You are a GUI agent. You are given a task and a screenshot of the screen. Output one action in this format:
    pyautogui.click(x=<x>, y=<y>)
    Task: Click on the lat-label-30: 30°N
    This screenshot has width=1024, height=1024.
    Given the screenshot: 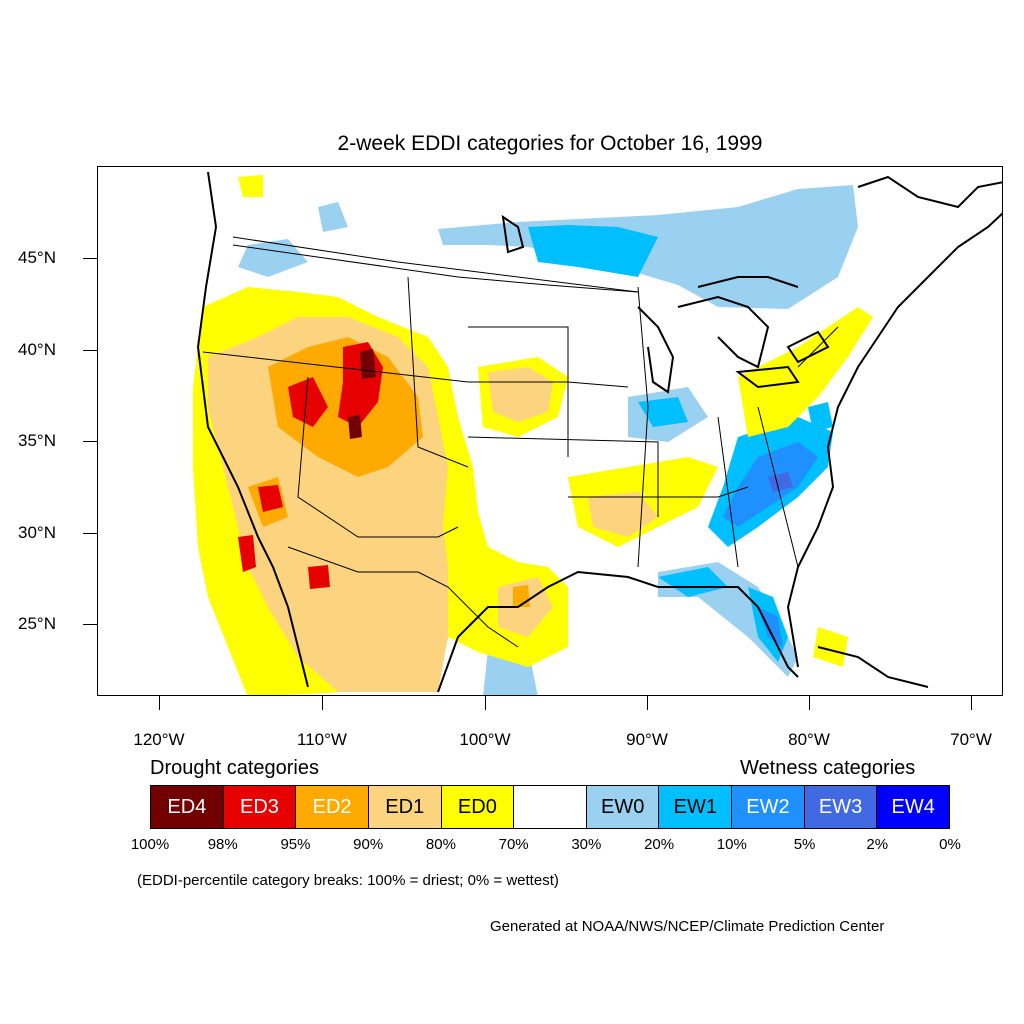 What is the action you would take?
    pyautogui.click(x=37, y=532)
    